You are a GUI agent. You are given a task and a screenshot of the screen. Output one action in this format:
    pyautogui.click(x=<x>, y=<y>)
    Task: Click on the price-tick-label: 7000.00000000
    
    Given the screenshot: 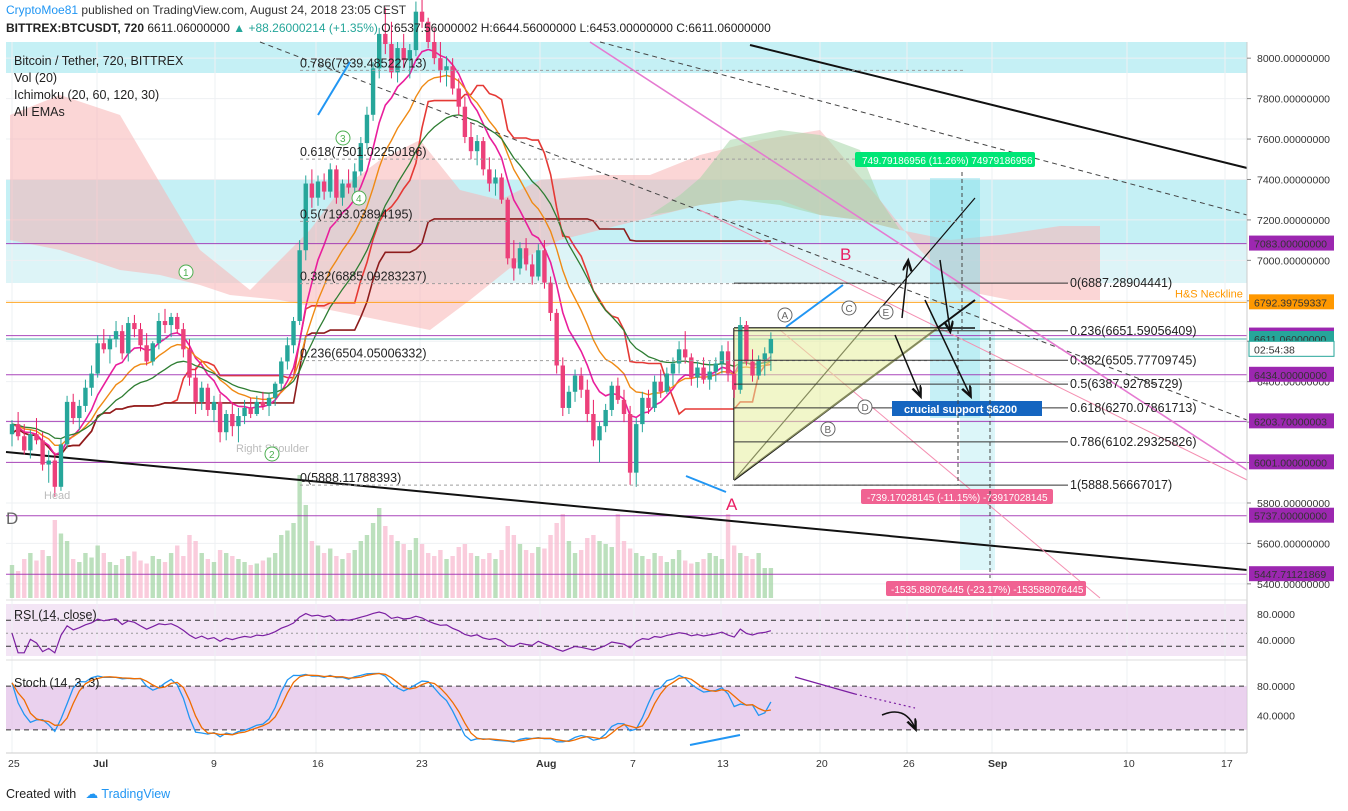 What is the action you would take?
    pyautogui.click(x=1293, y=261)
    